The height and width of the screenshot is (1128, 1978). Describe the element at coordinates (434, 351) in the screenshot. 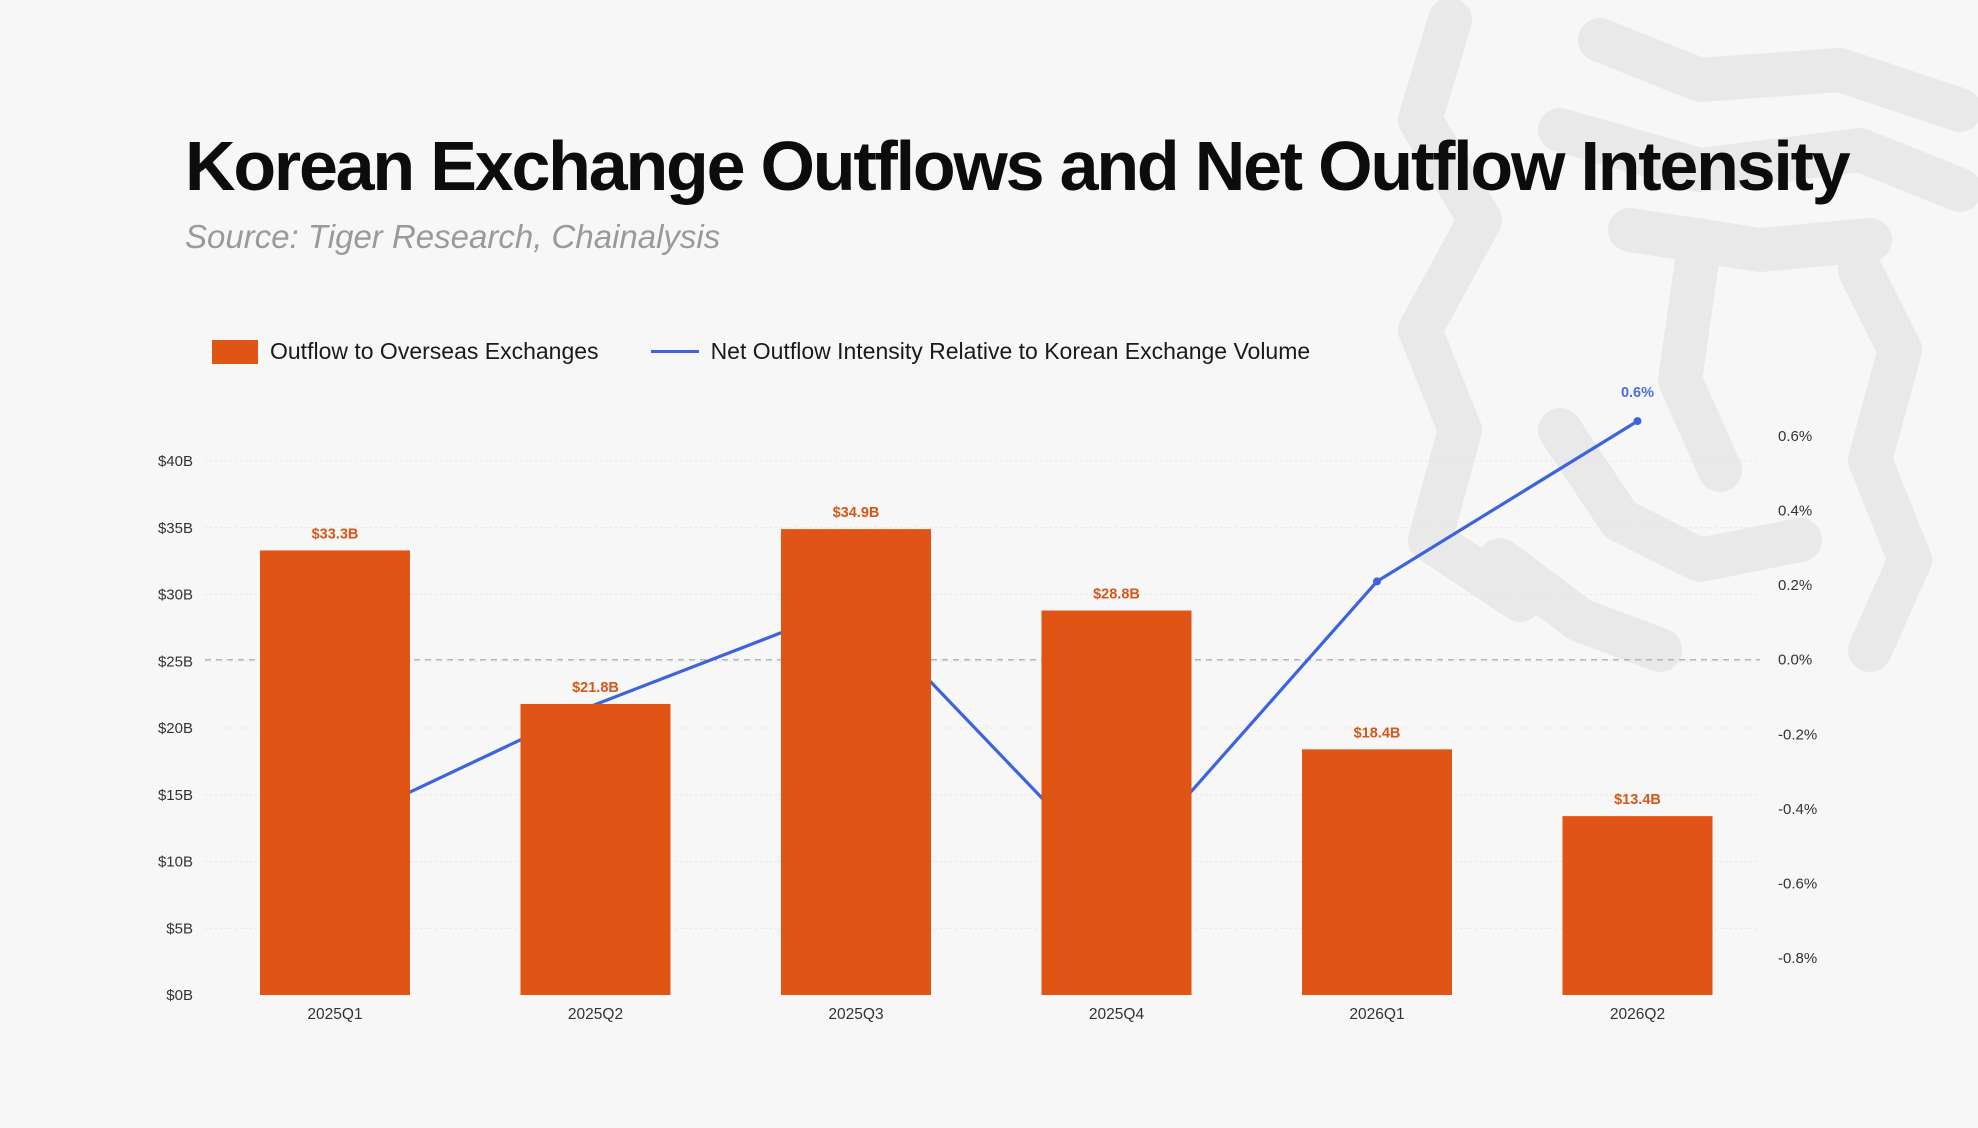

I see `legend-label-outflow: Outflow to Overseas Exchanges` at that location.